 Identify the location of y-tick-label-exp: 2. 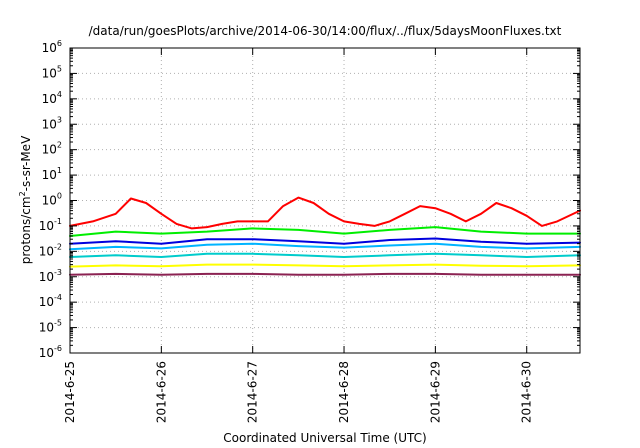
(59, 145).